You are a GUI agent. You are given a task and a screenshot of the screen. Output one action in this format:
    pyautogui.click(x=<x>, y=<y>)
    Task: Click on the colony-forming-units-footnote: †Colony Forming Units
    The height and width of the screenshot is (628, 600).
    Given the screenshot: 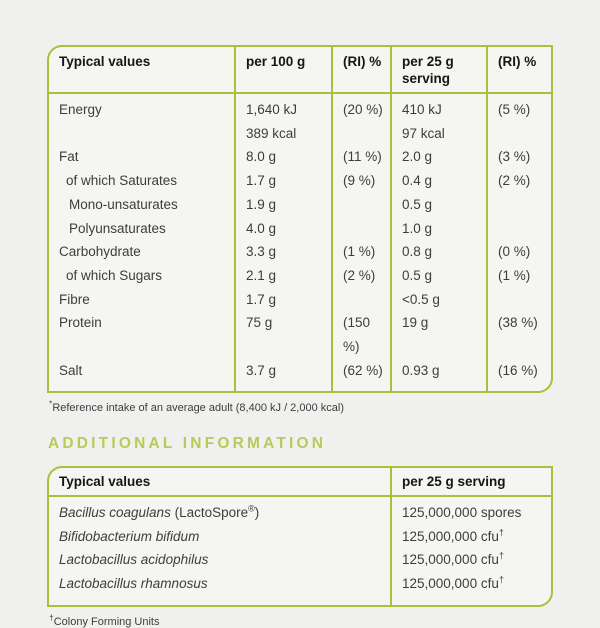 What is the action you would take?
    pyautogui.click(x=301, y=620)
    